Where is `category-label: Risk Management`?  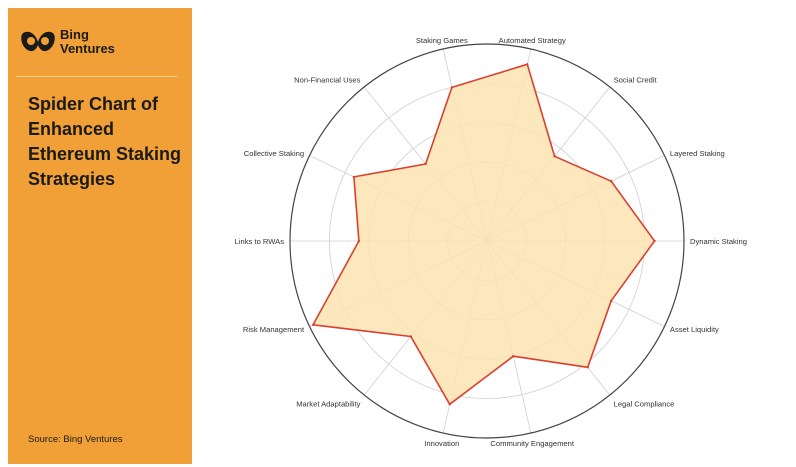
category-label: Risk Management is located at coordinates (274, 329).